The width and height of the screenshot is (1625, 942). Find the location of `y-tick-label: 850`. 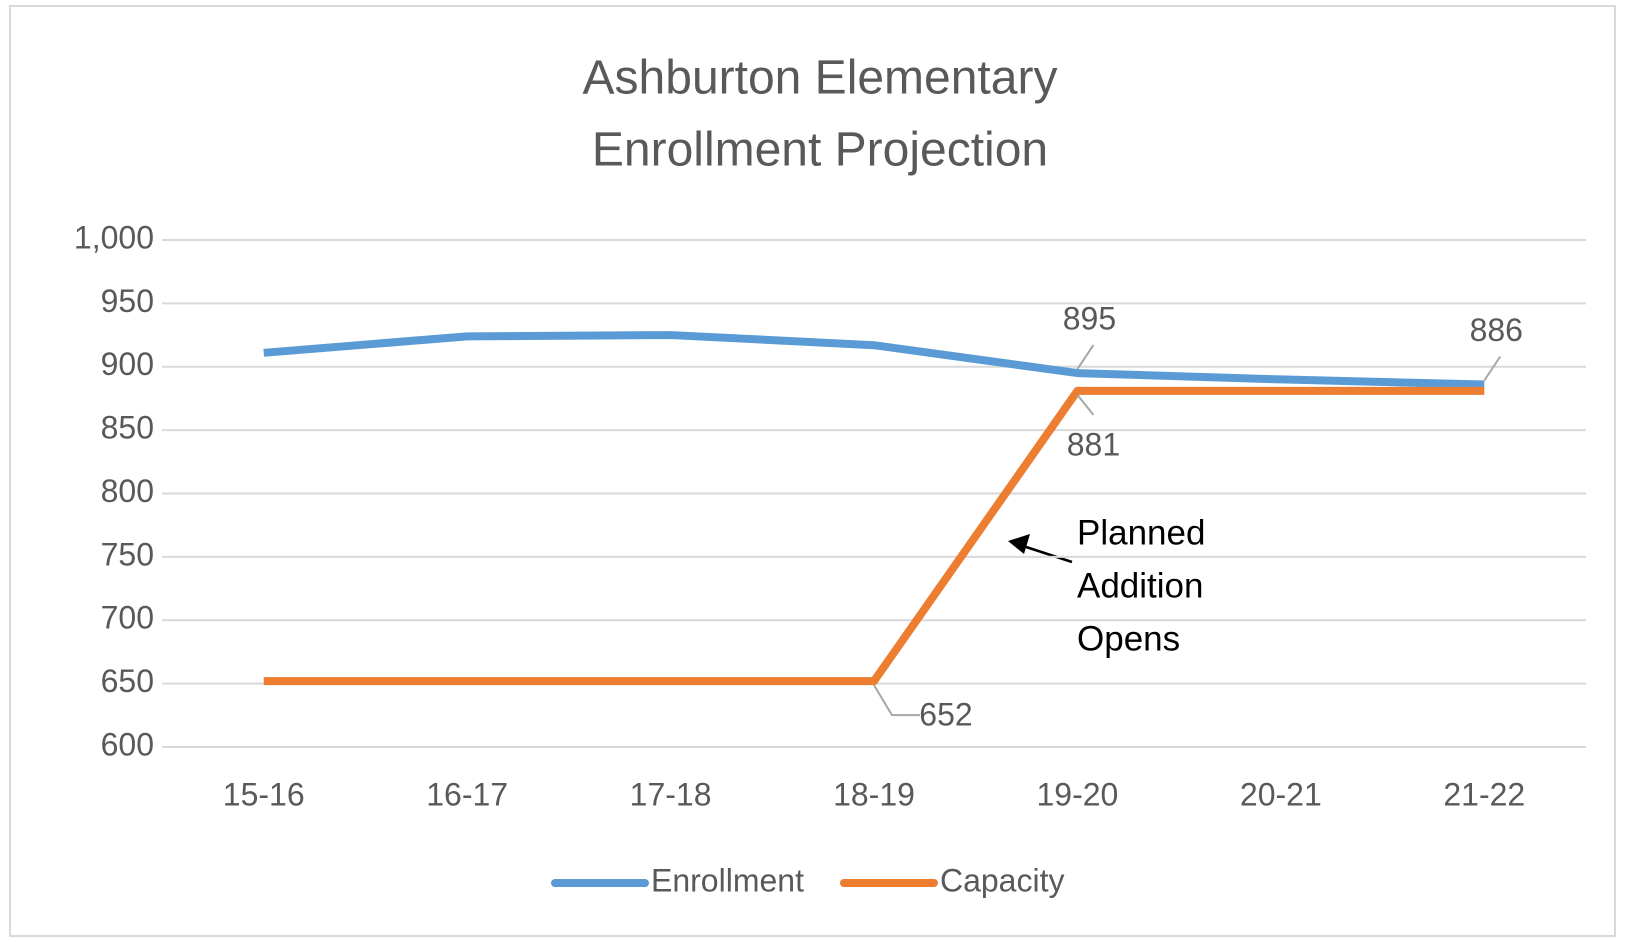

y-tick-label: 850 is located at coordinates (127, 428).